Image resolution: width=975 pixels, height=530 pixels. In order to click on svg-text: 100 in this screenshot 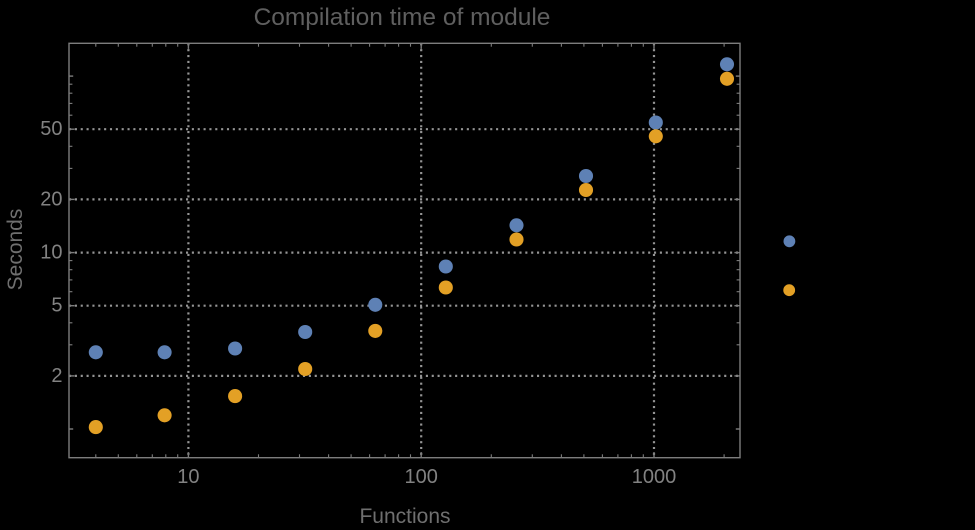, I will do `click(421, 477)`.